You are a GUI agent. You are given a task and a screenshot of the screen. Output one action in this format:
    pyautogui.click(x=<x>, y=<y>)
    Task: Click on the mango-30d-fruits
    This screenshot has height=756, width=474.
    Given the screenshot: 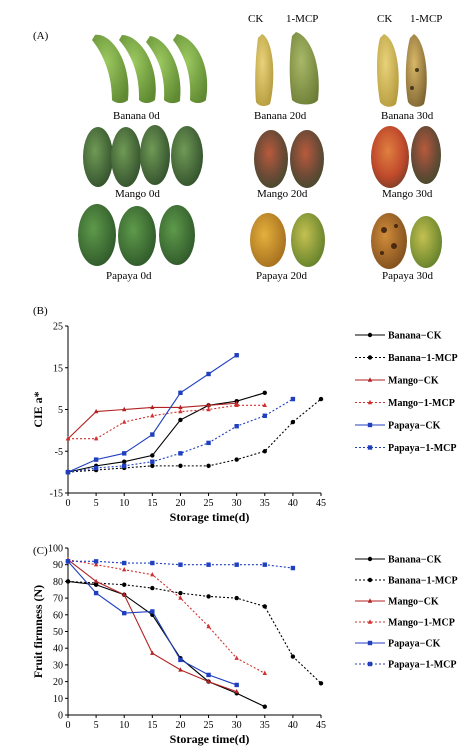 What is the action you would take?
    pyautogui.click(x=406, y=157)
    